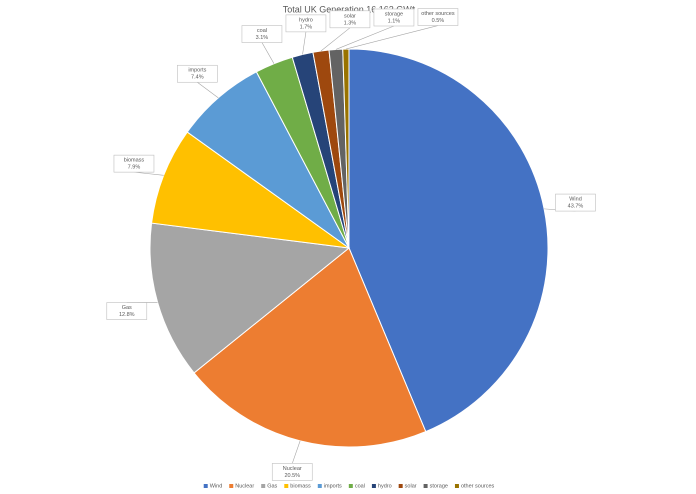 This screenshot has width=696, height=494. I want to click on legend-label: biomass, so click(300, 486).